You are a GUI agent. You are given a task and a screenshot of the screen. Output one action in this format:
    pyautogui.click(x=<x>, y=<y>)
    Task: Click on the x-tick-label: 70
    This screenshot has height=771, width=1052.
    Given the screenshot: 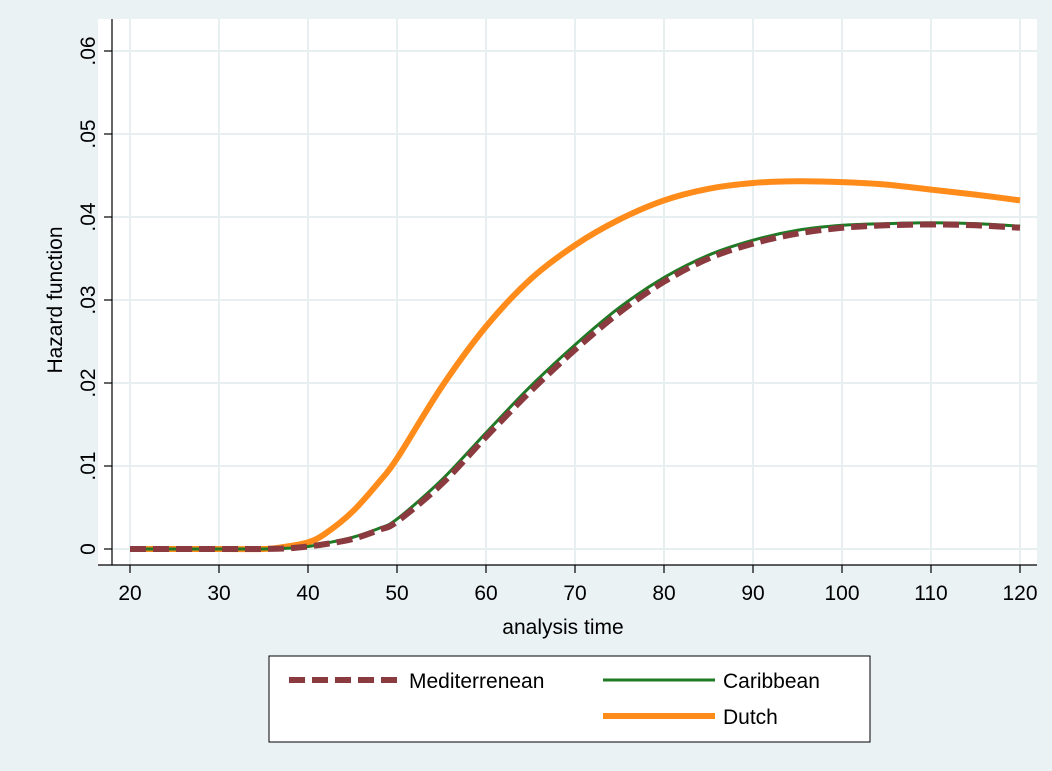 What is the action you would take?
    pyautogui.click(x=574, y=593)
    